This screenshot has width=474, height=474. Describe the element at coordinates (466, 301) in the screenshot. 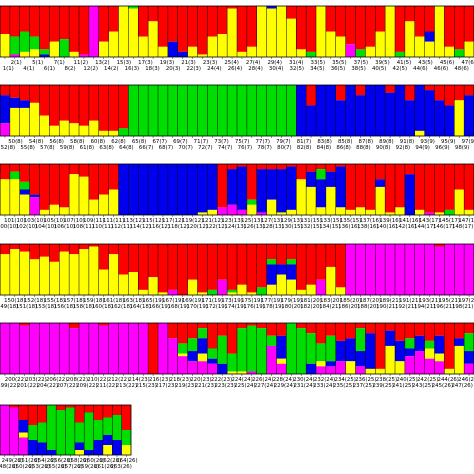

I see `x-tick-label: 197(21)` at that location.